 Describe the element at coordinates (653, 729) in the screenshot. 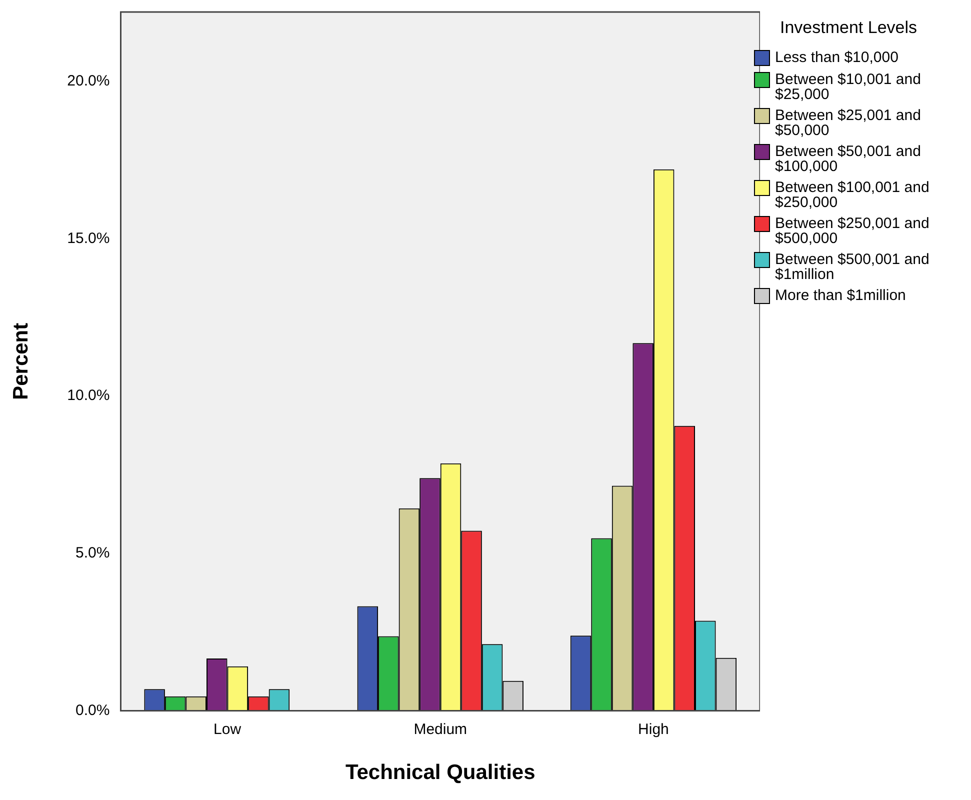

I see `x-tick-label: High` at that location.